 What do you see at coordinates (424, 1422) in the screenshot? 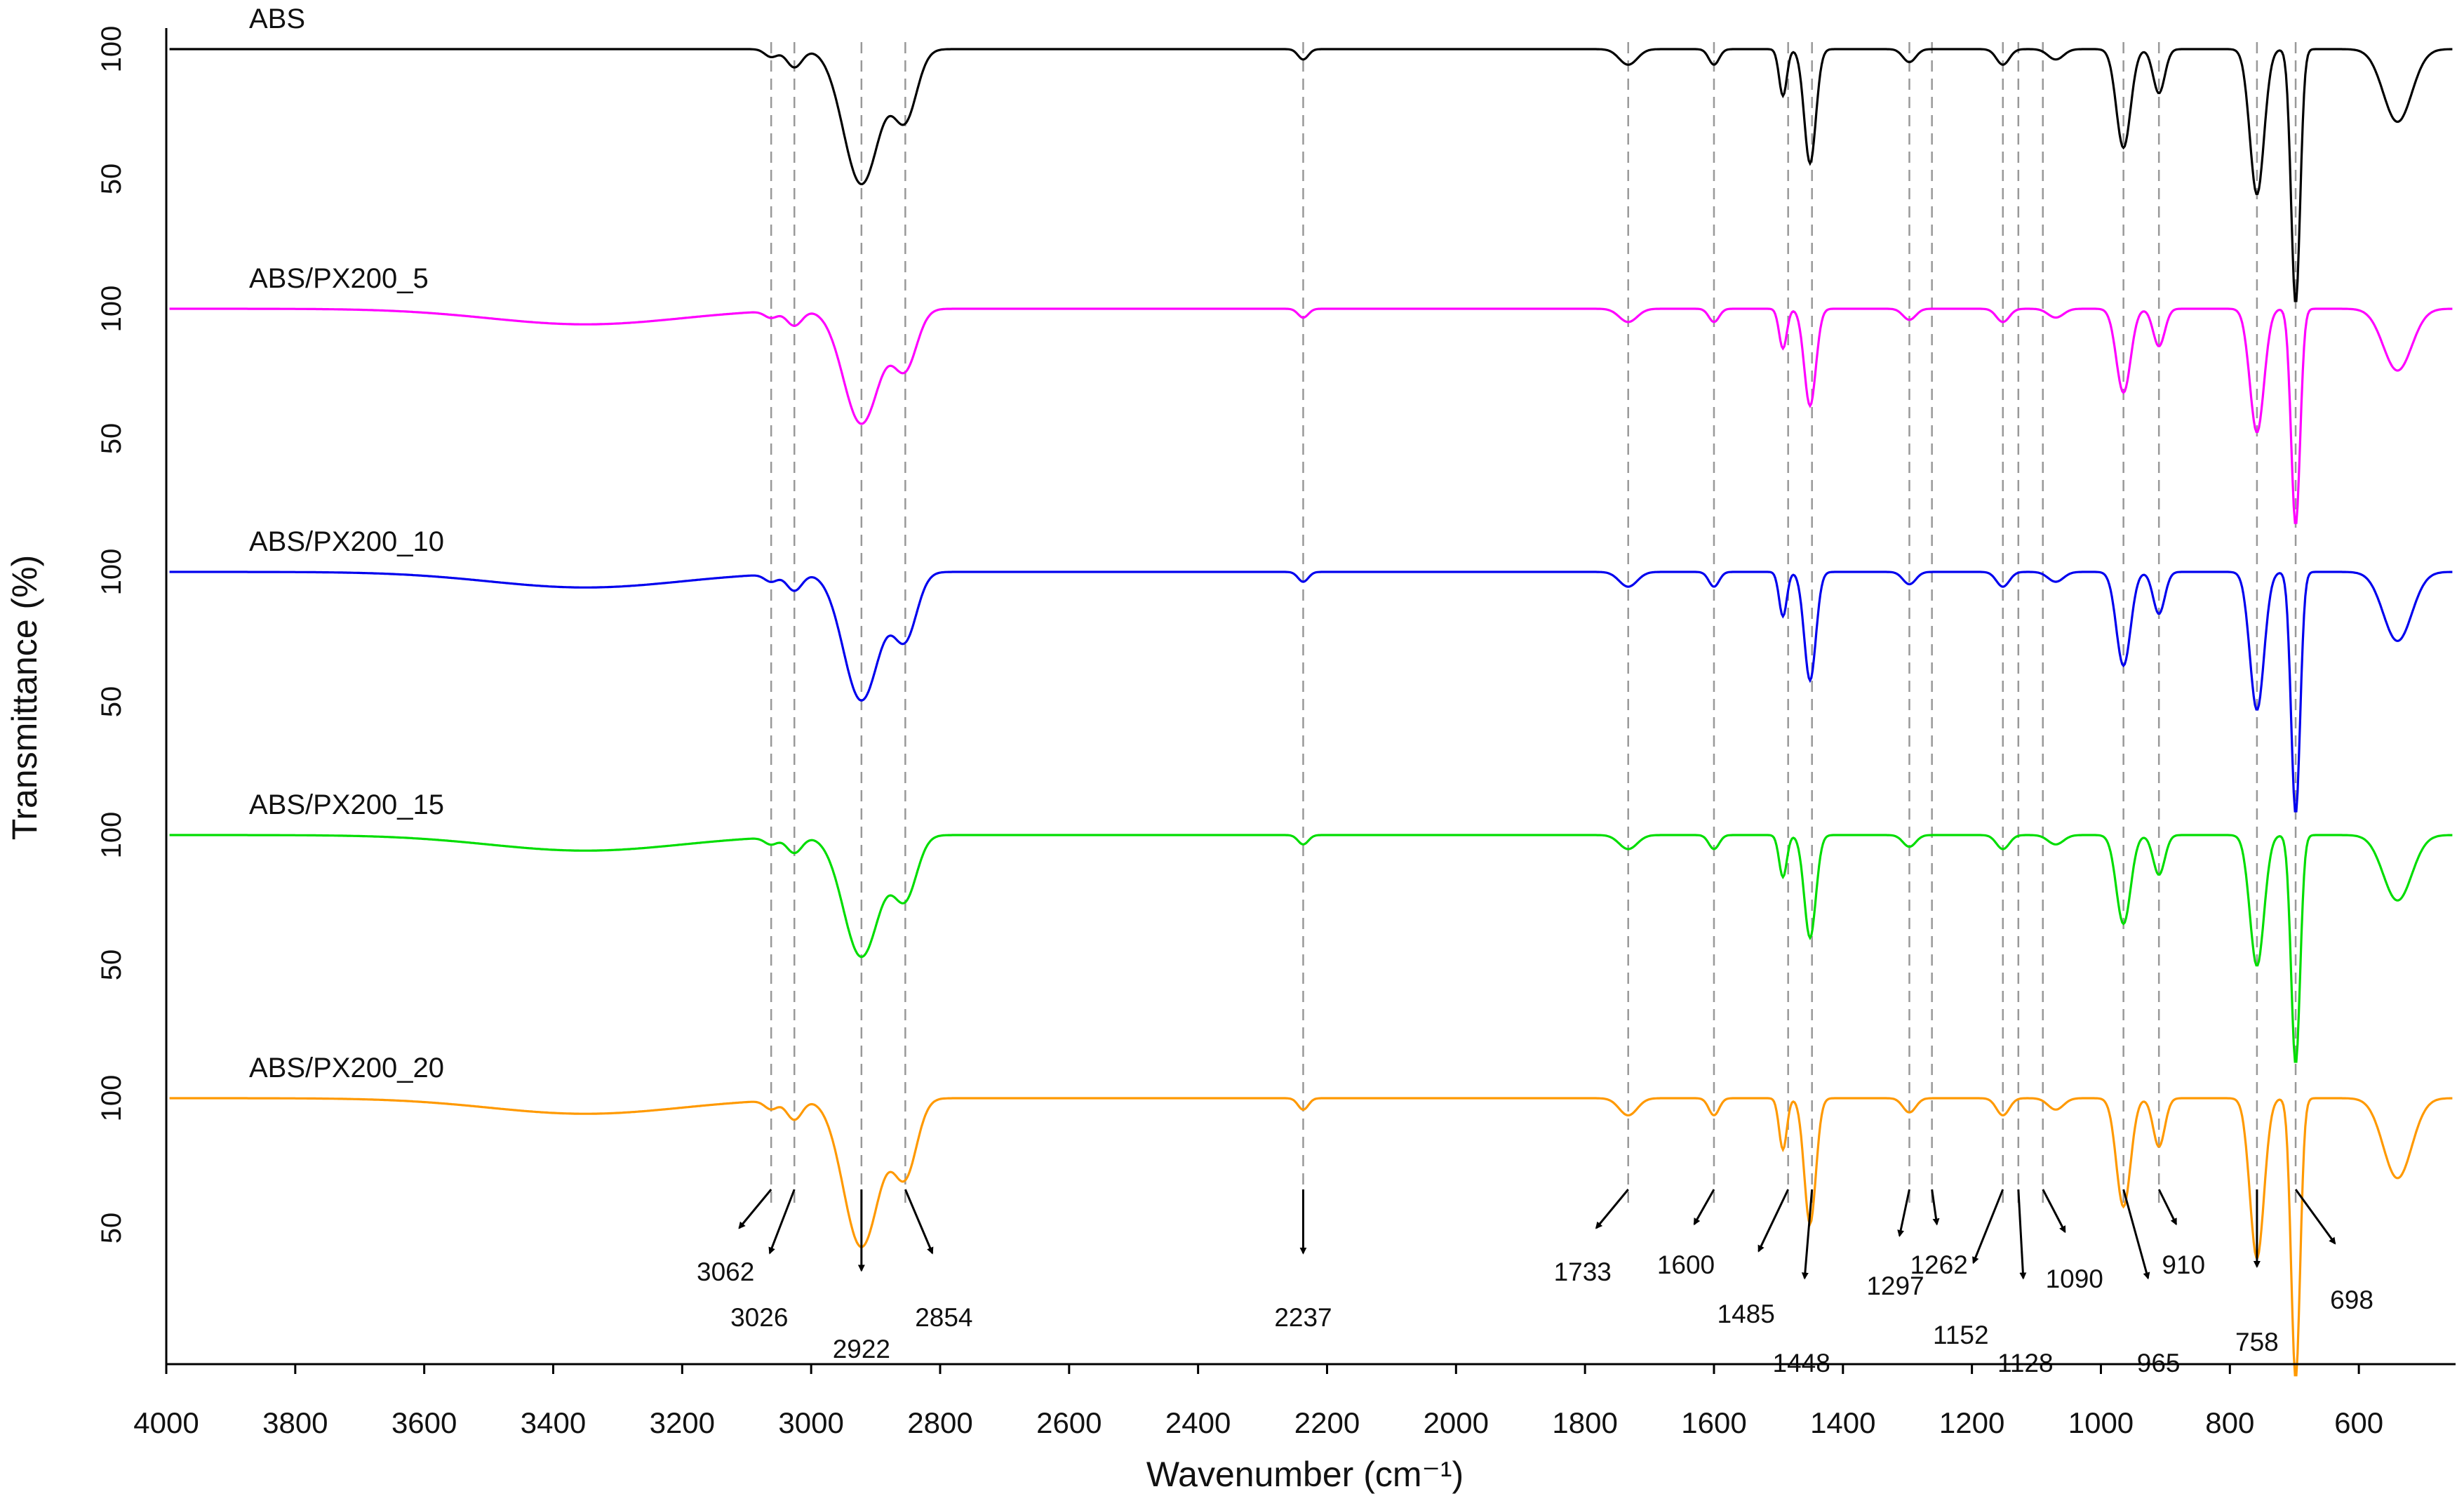
I see `x-tick-label: 3600` at bounding box center [424, 1422].